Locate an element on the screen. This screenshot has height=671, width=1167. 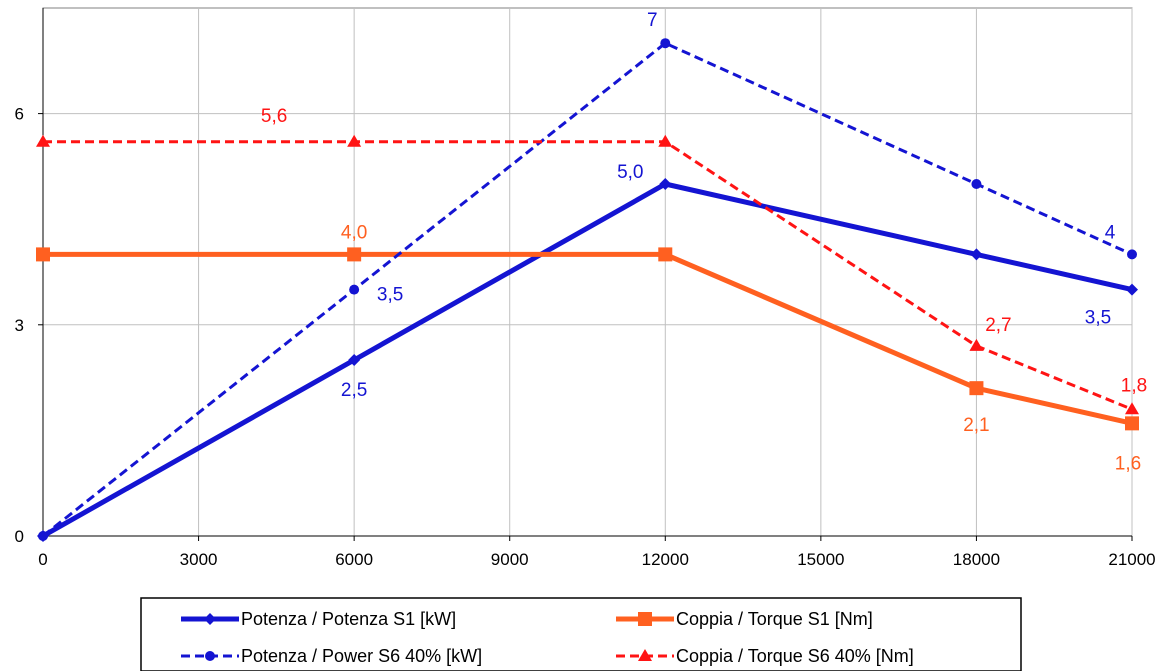
legend-item-power-s6: Potenza / Power S6 40% [kW] is located at coordinates (331, 656).